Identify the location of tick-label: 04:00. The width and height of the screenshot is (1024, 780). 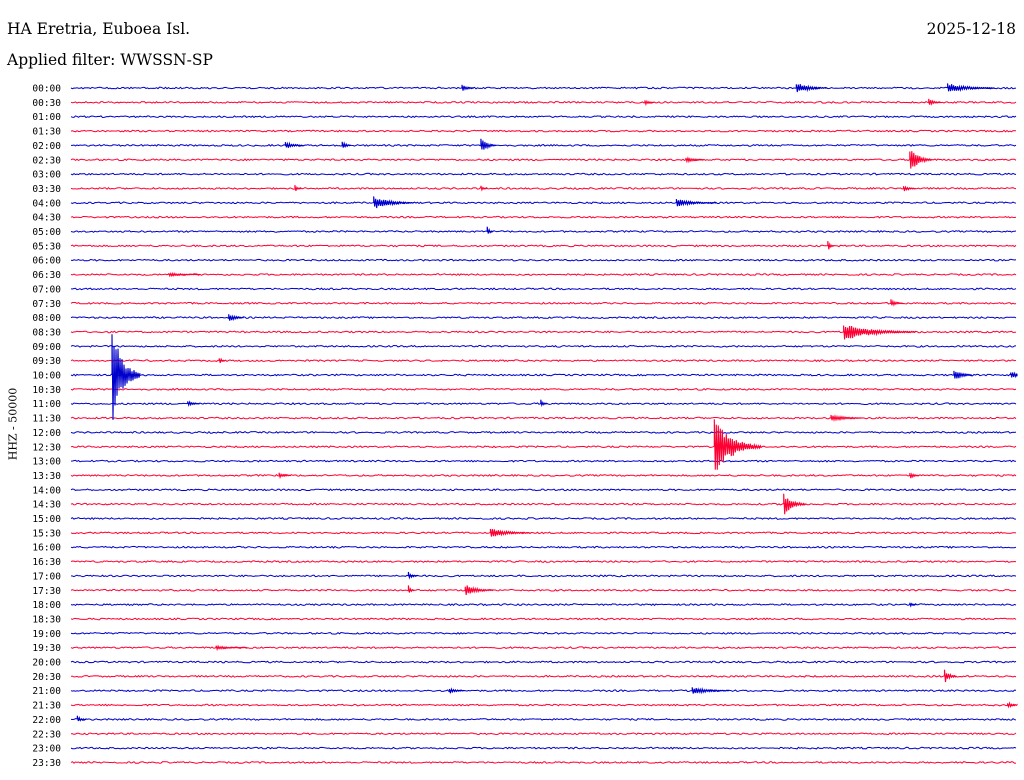
(46, 203).